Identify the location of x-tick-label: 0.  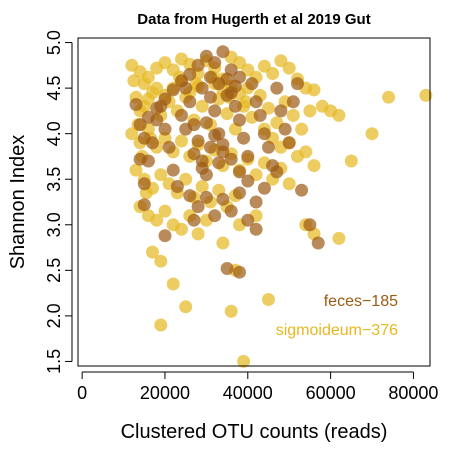
(82, 393).